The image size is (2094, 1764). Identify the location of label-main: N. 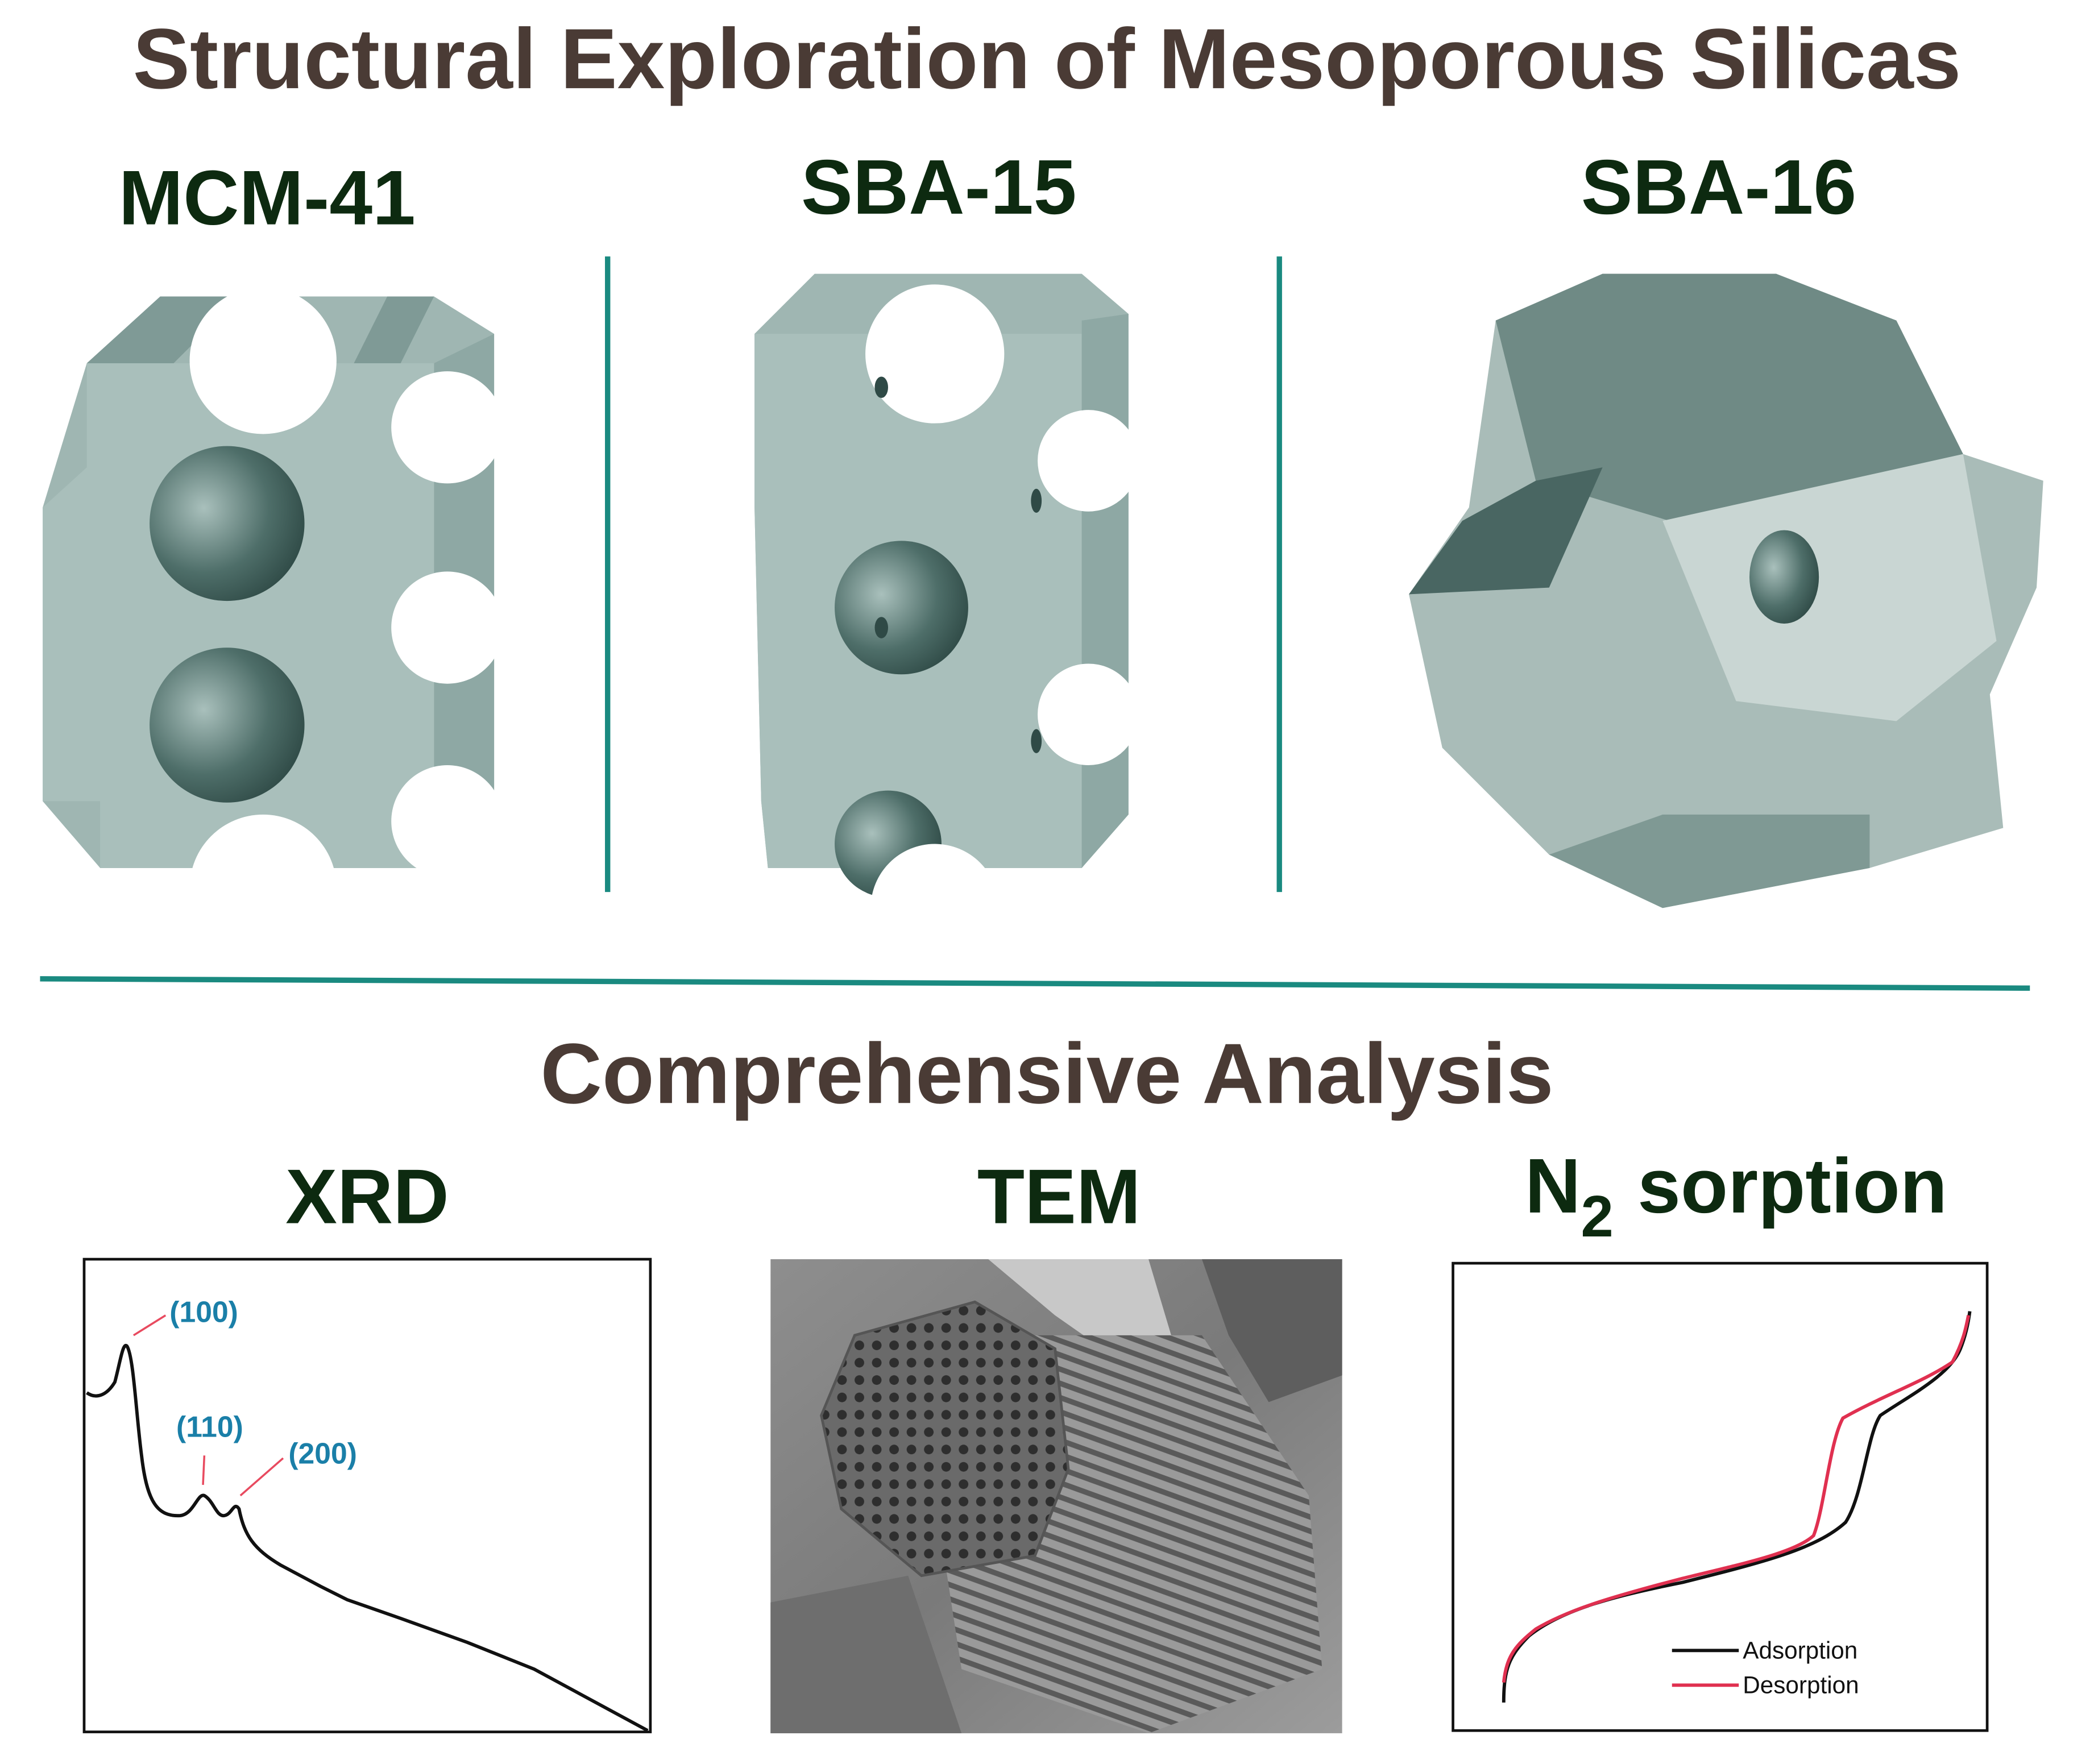
(1553, 1186).